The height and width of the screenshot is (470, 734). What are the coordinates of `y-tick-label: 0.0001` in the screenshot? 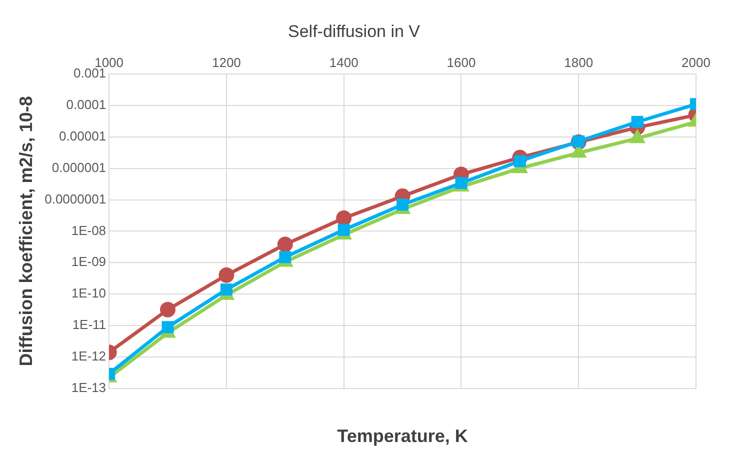 It's located at (86, 104).